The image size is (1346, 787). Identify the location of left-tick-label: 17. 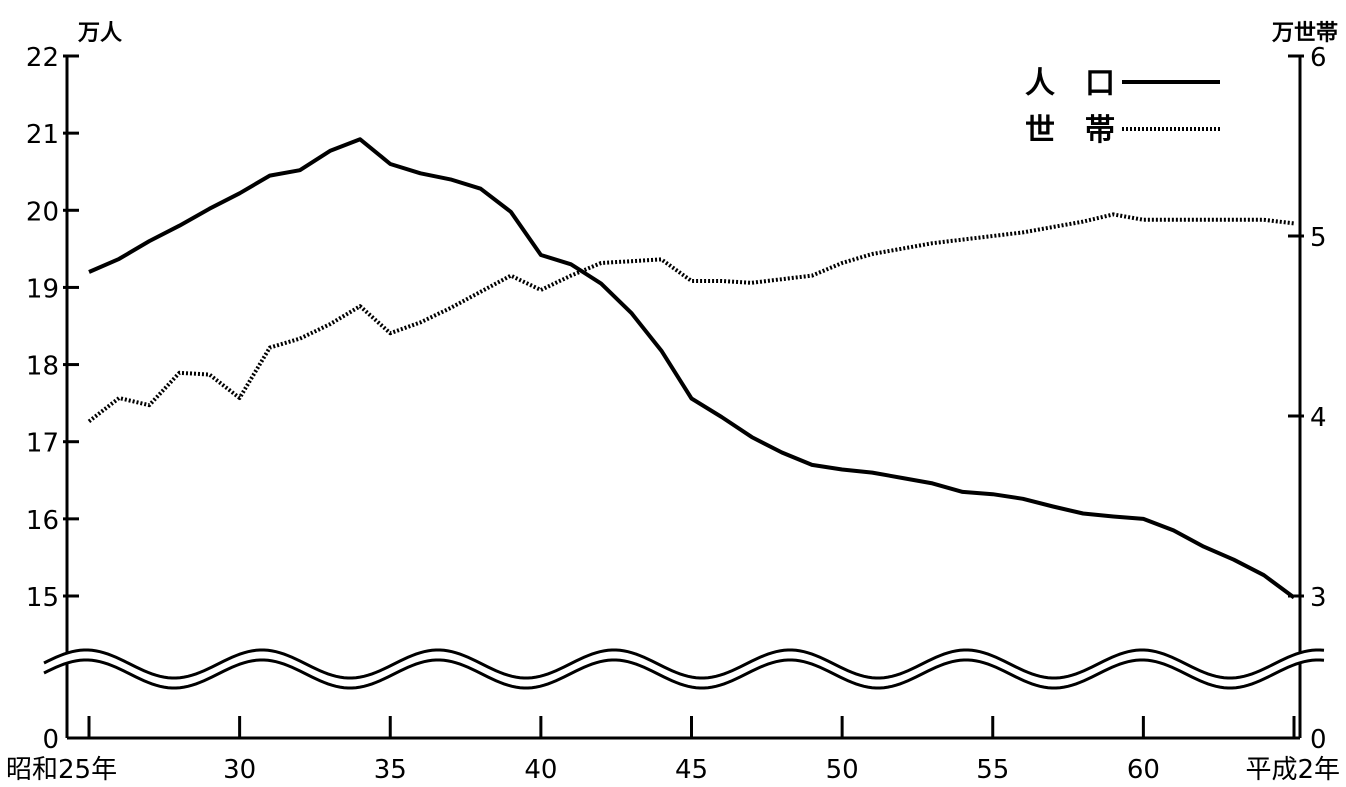
(42, 444).